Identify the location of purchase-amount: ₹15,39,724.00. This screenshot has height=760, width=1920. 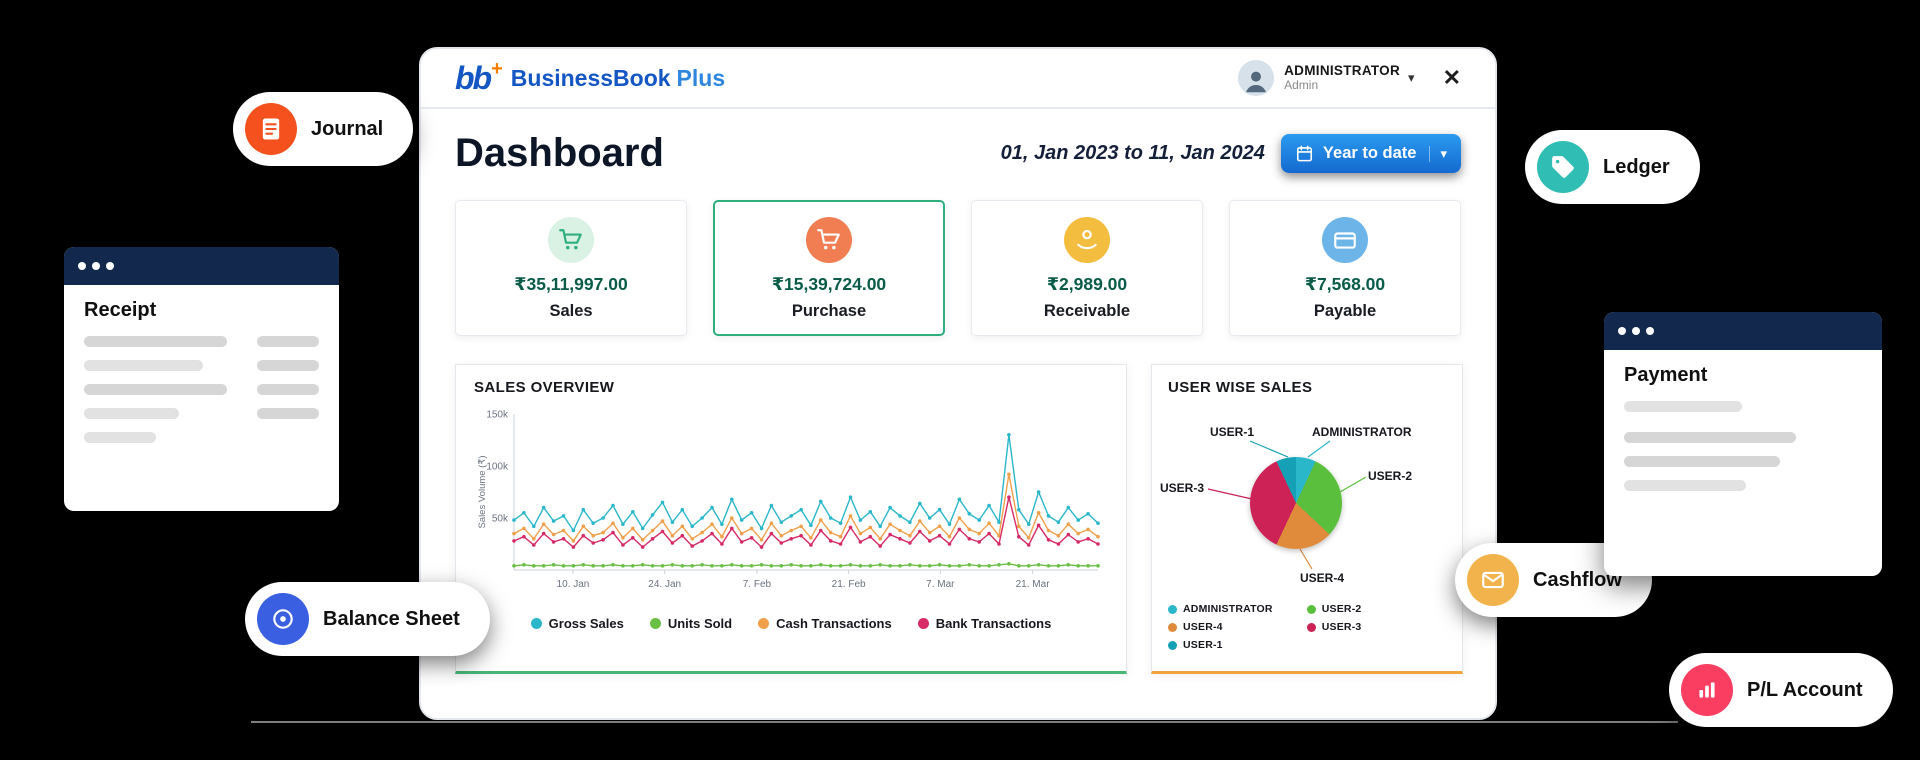
(829, 284).